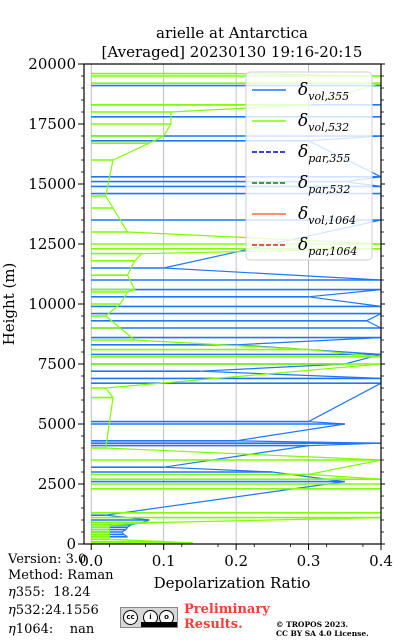 This screenshot has width=400, height=640. What do you see at coordinates (312, 624) in the screenshot?
I see `copyright-line1: © TROPOS 2023.` at bounding box center [312, 624].